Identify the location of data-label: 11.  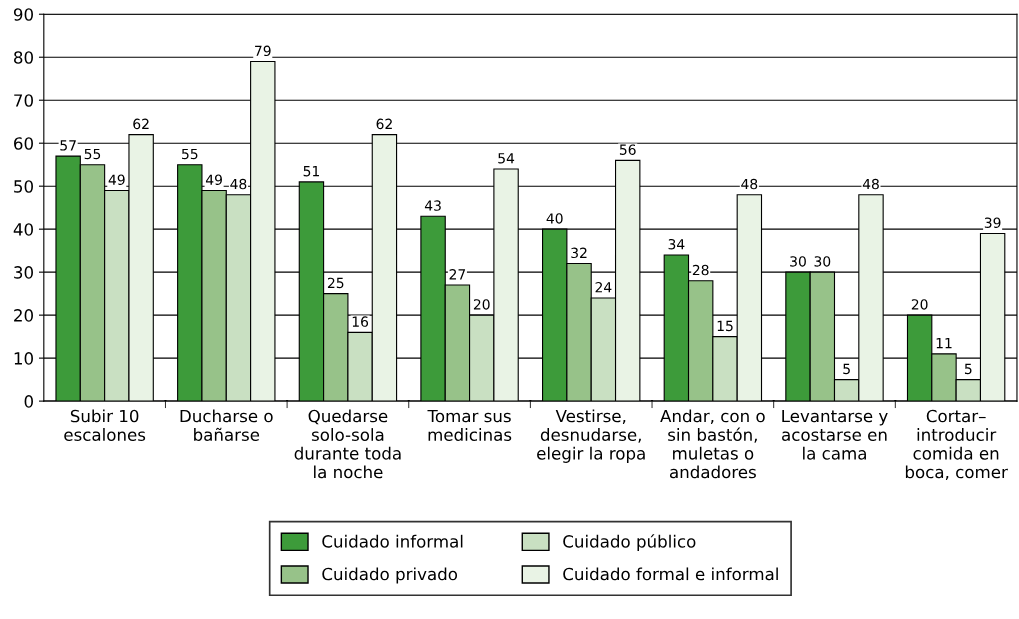
(944, 343).